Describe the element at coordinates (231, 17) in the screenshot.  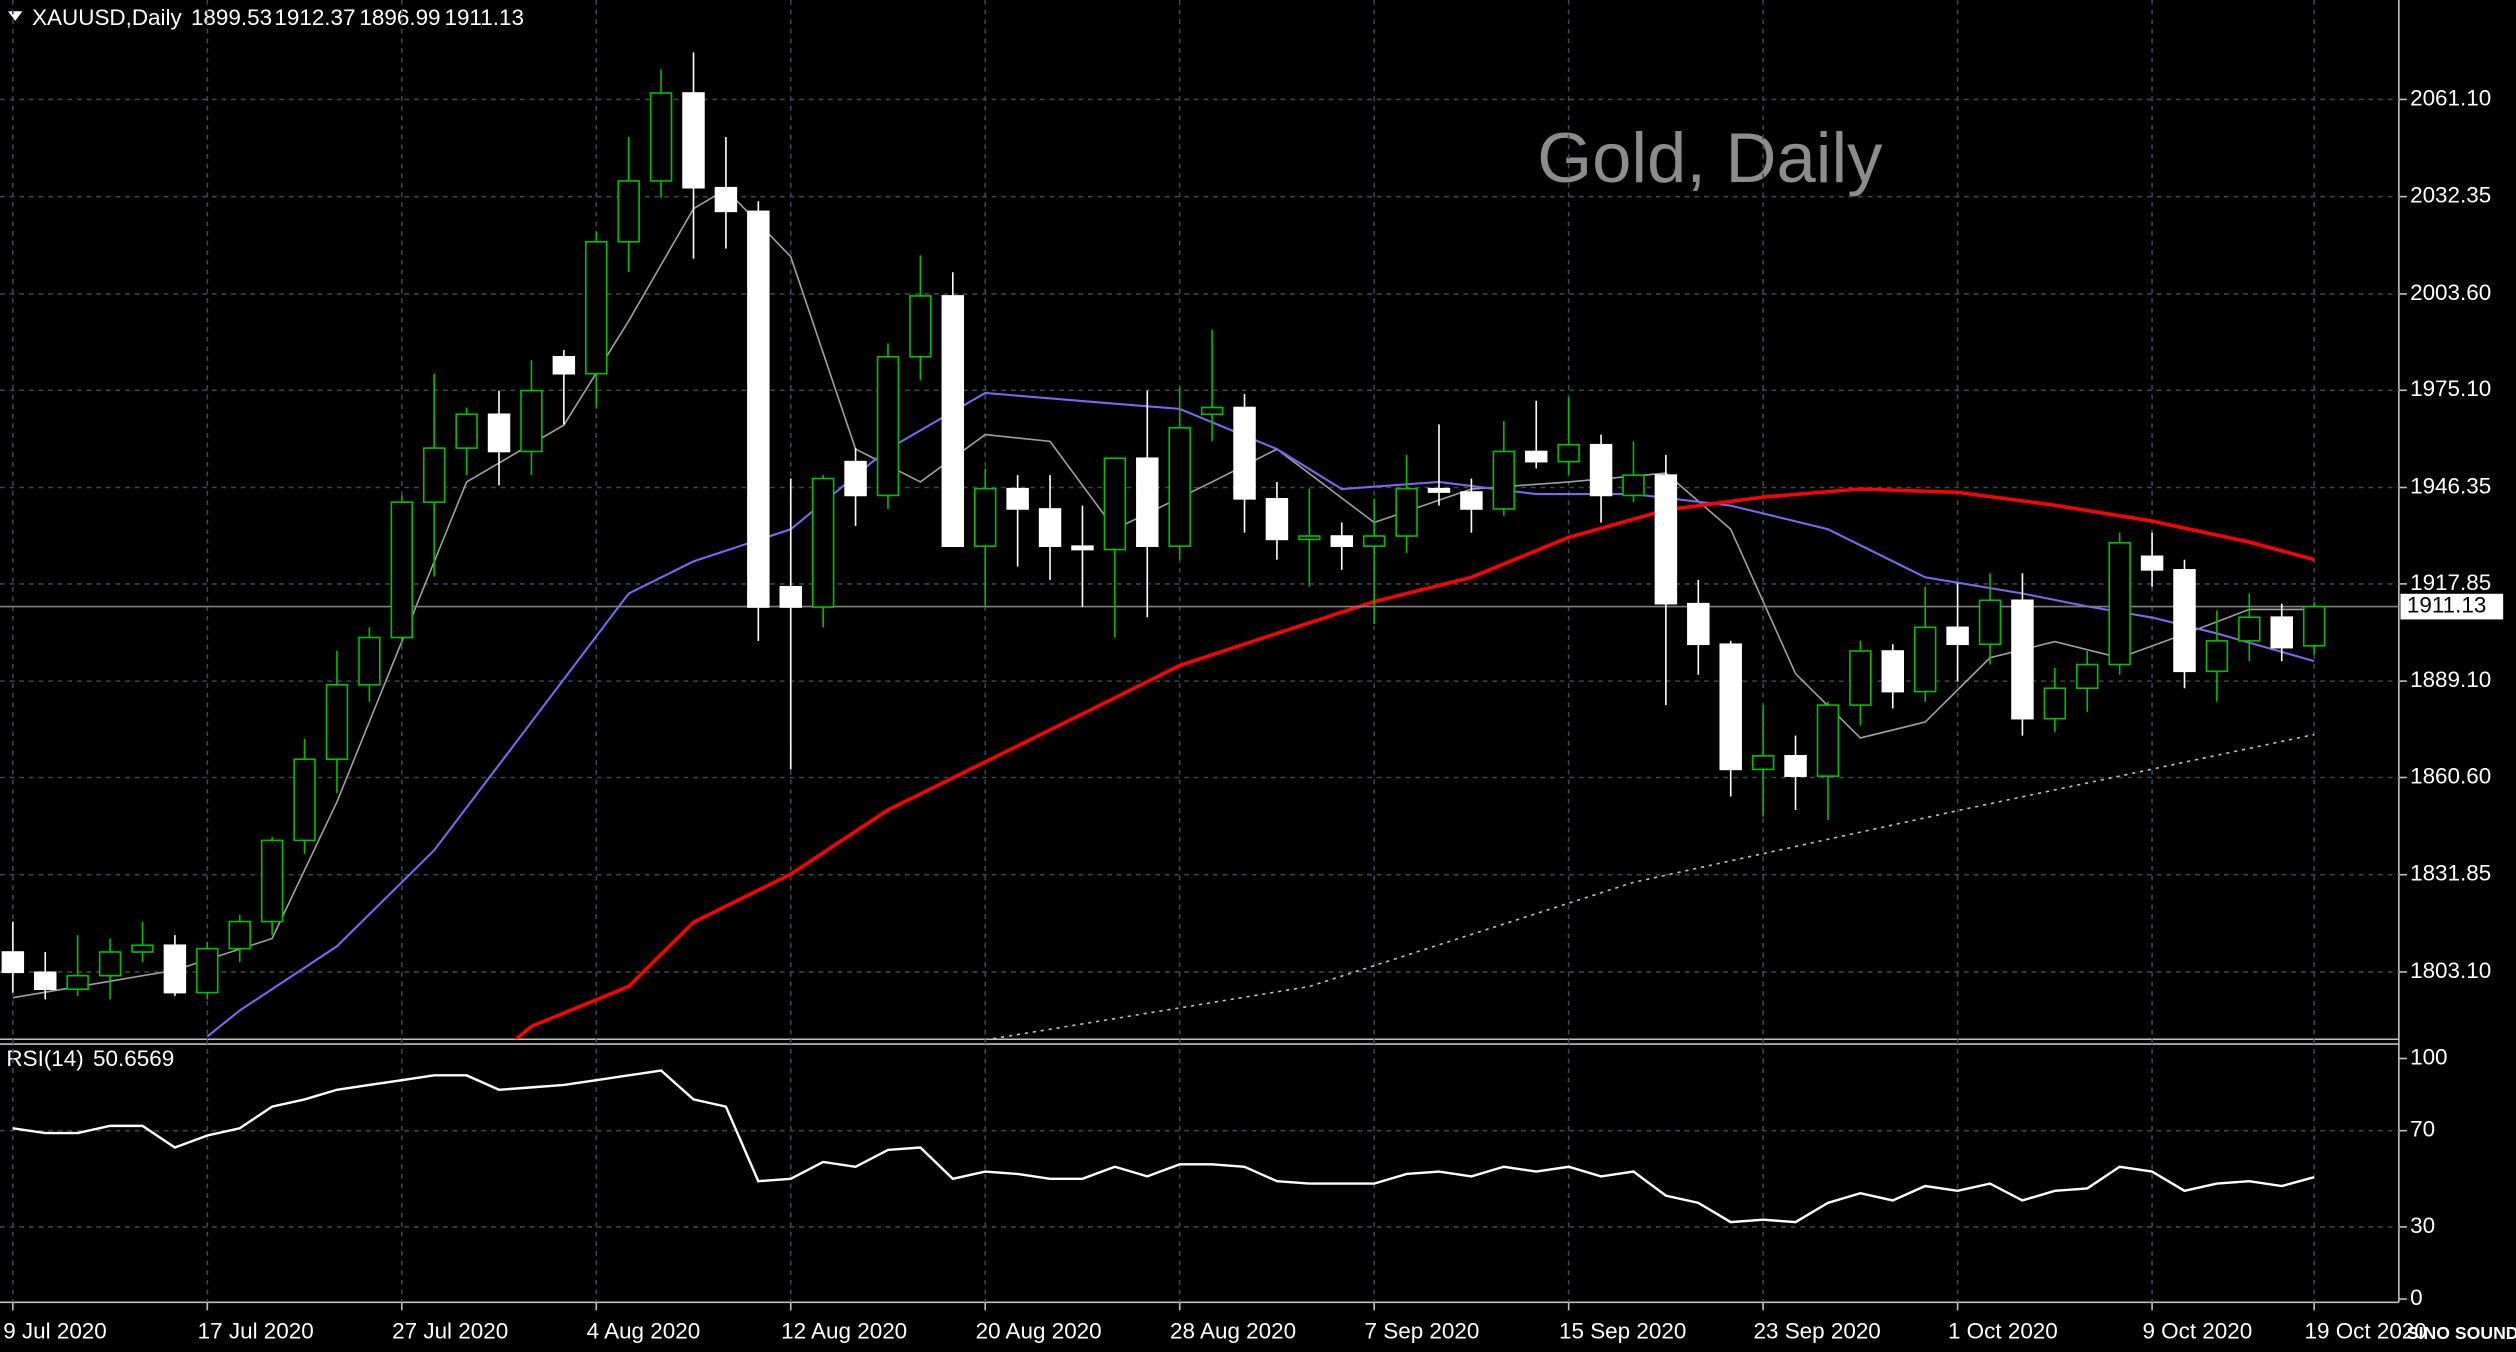
I see `ohlc-open: 1899.53` at that location.